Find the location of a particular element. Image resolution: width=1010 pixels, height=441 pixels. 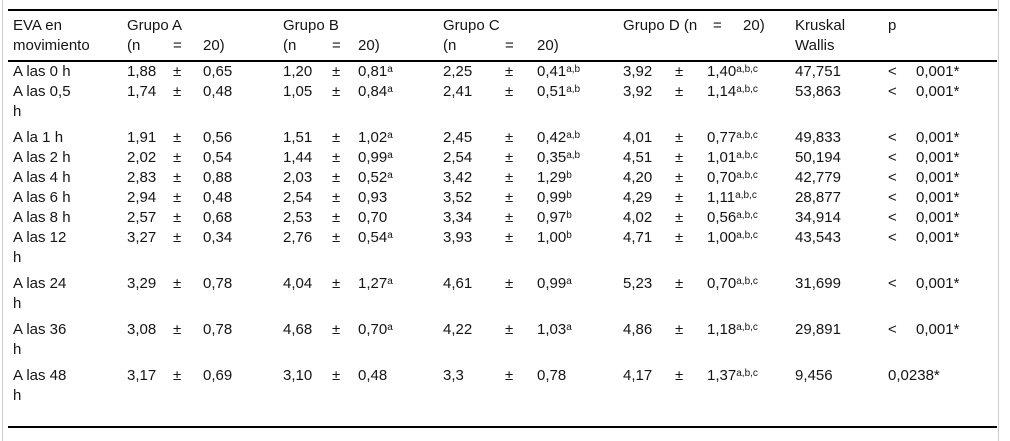

group-b-sd-value: 0,93 is located at coordinates (373, 197).